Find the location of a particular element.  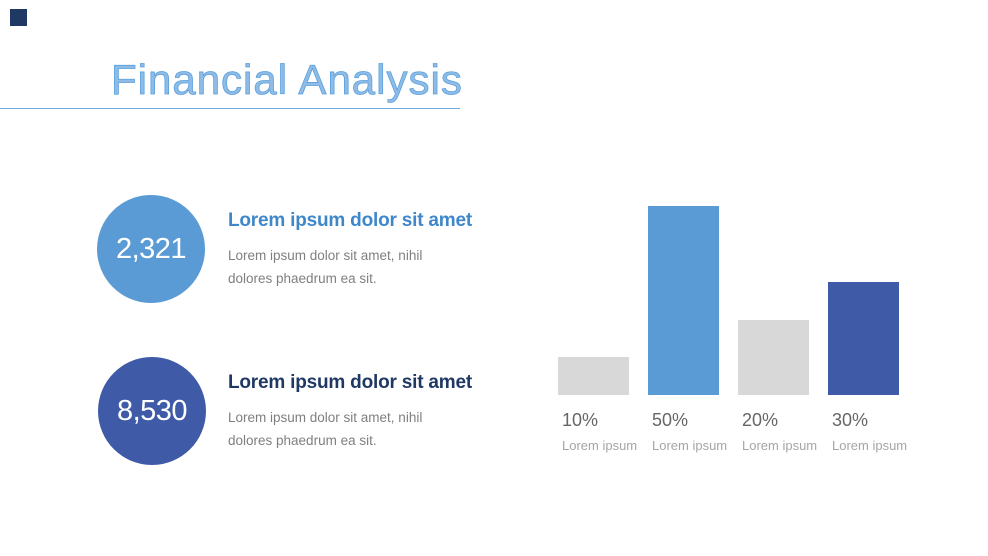

stat-circle-2: 8,530 is located at coordinates (152, 411).